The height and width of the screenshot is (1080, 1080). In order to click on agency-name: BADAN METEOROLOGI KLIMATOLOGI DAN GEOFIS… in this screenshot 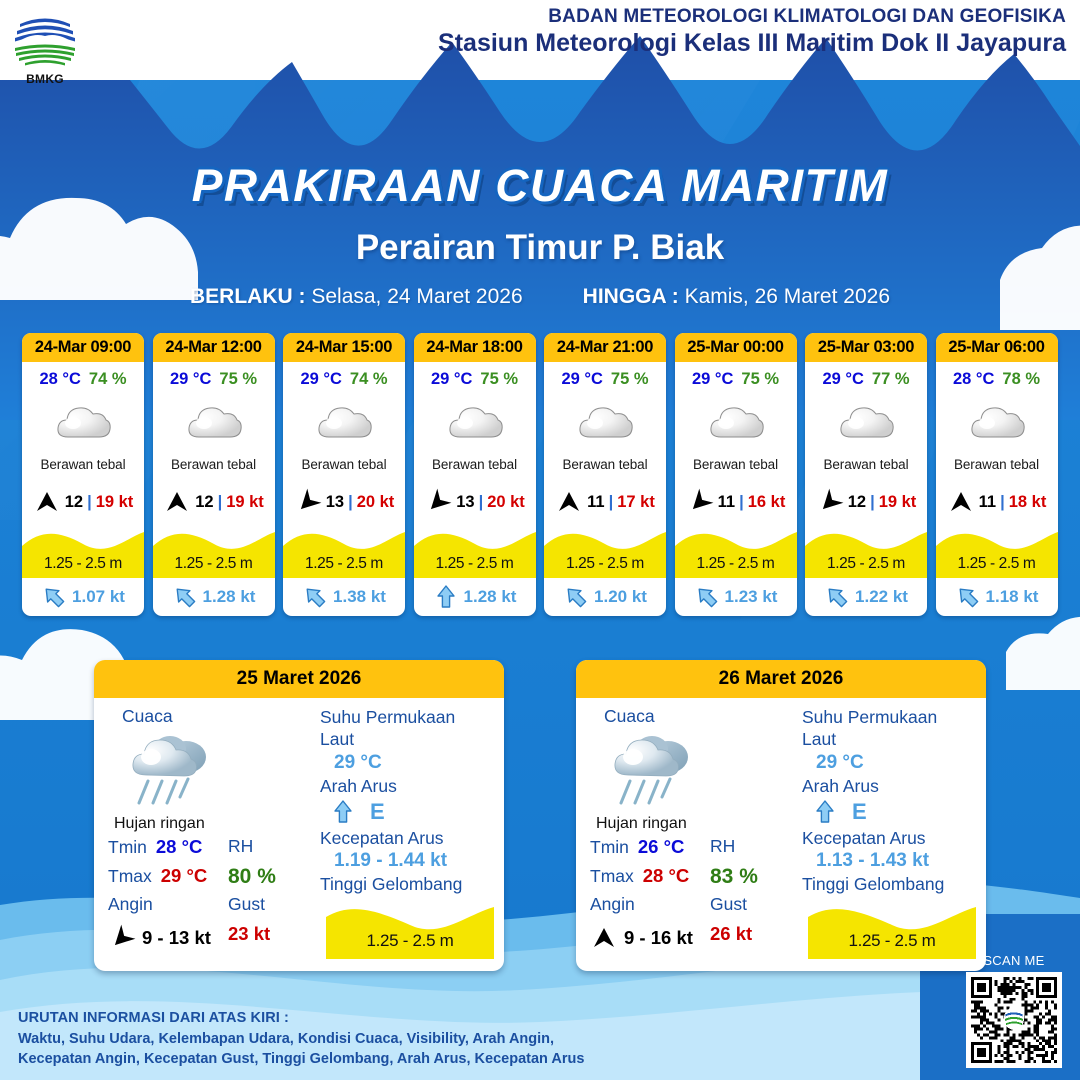, I will do `click(807, 16)`.